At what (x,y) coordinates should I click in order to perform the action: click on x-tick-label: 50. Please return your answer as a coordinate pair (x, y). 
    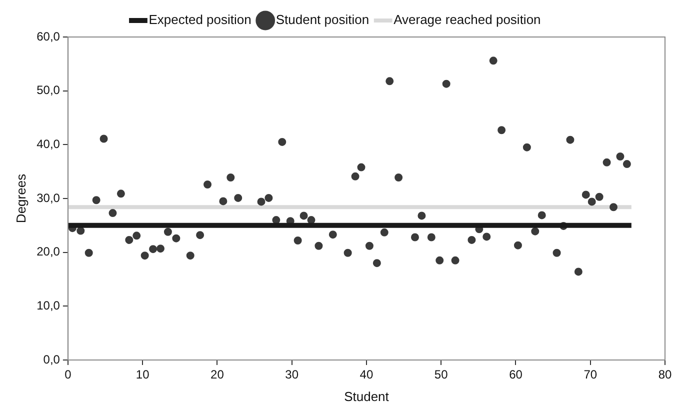
    Looking at the image, I should click on (441, 375).